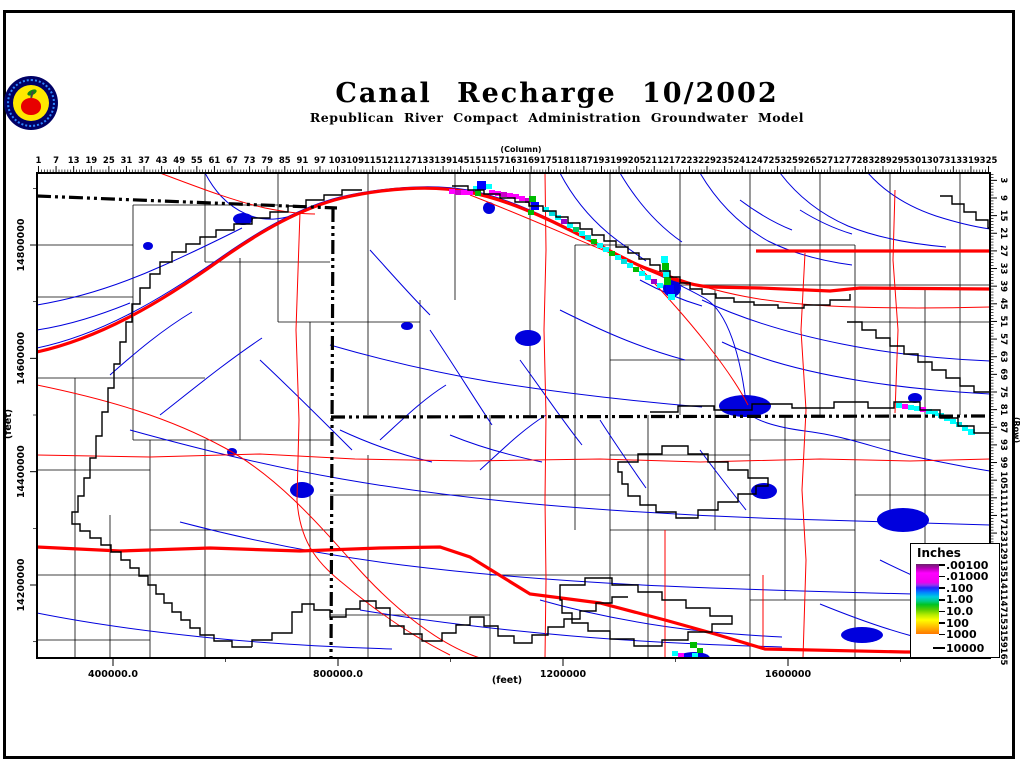 The height and width of the screenshot is (768, 1024). Describe the element at coordinates (760, 161) in the screenshot. I see `svg-text: 247` at that location.